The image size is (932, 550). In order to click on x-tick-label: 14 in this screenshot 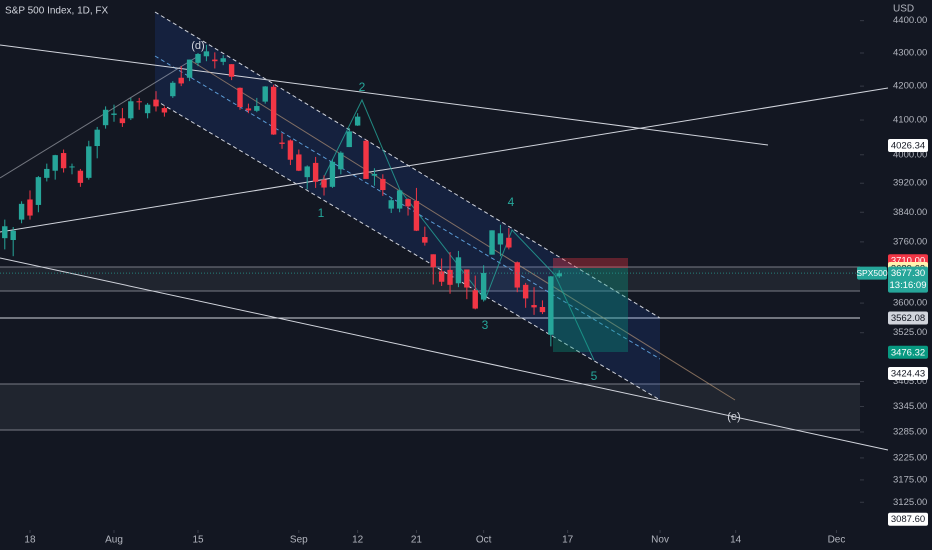, I will do `click(736, 540)`.